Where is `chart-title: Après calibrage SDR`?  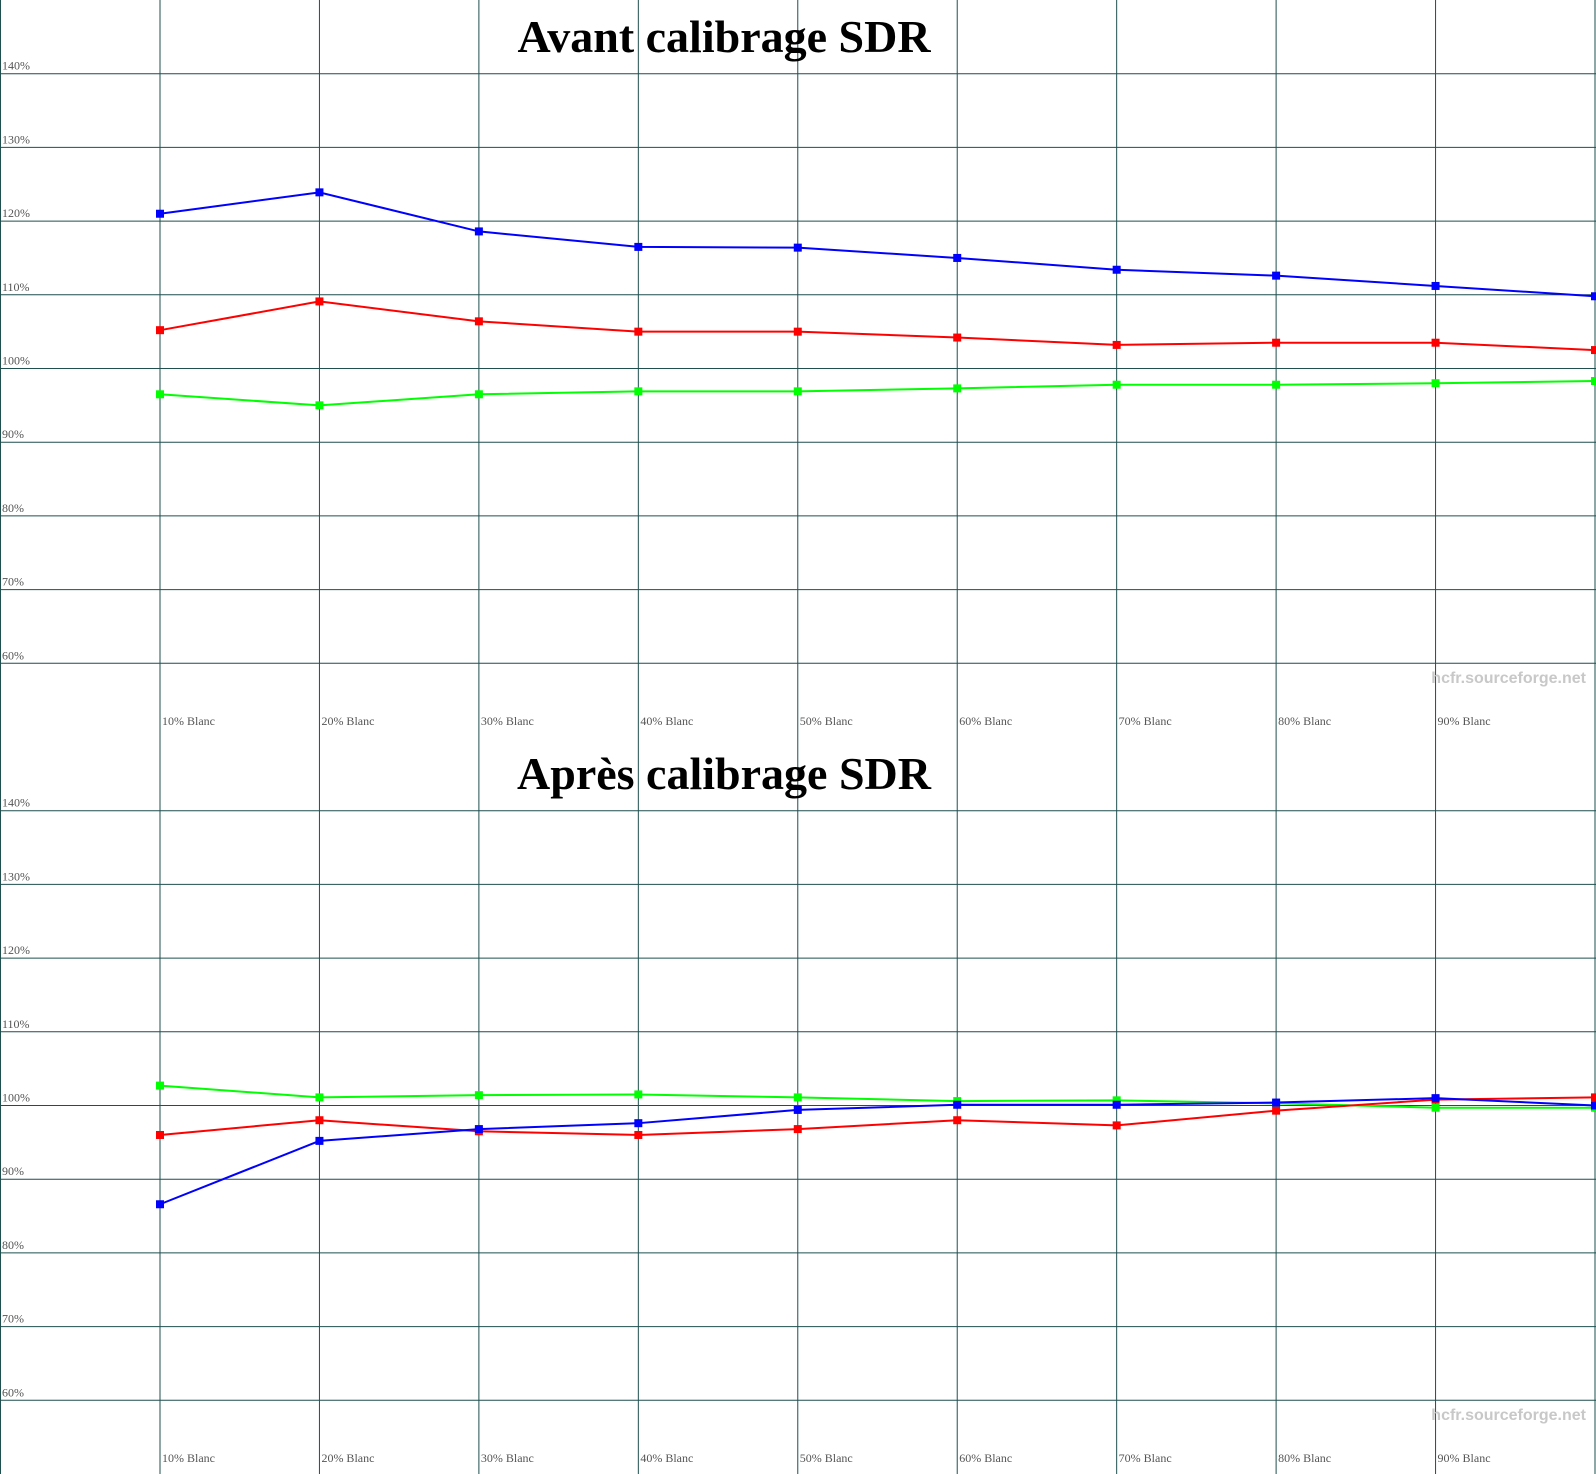
chart-title: Après calibrage SDR is located at coordinates (724, 773).